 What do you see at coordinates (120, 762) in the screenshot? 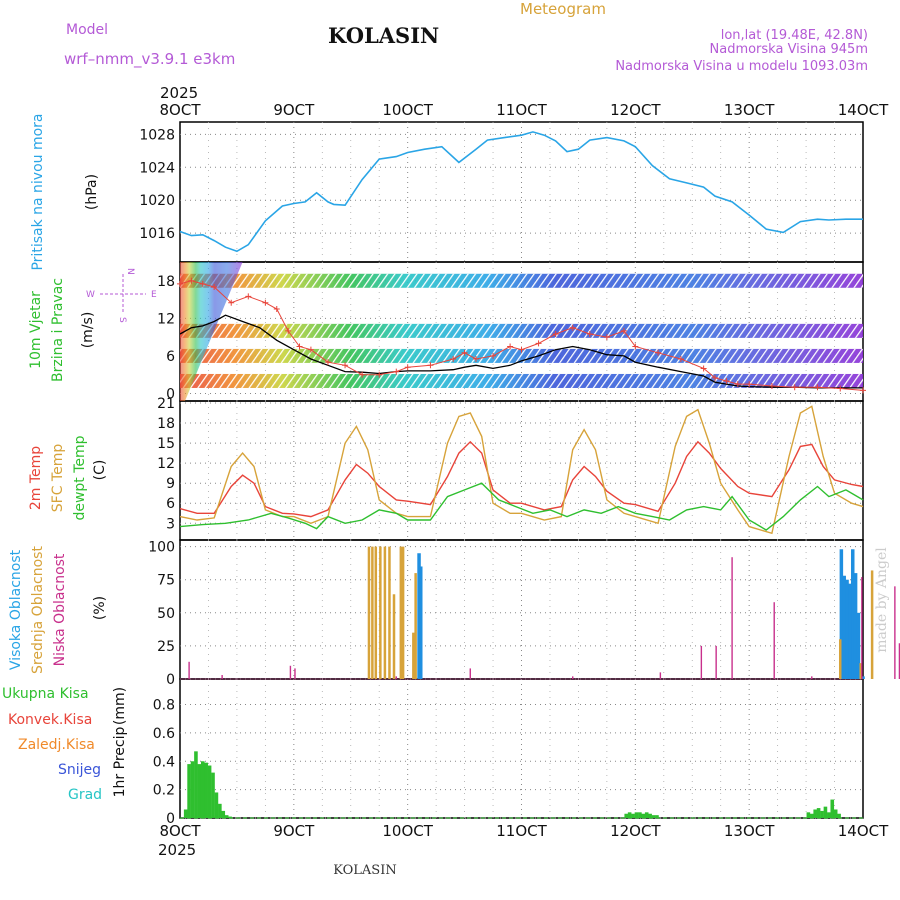
I see `precip-ylabel: 1hr Precip` at bounding box center [120, 762].